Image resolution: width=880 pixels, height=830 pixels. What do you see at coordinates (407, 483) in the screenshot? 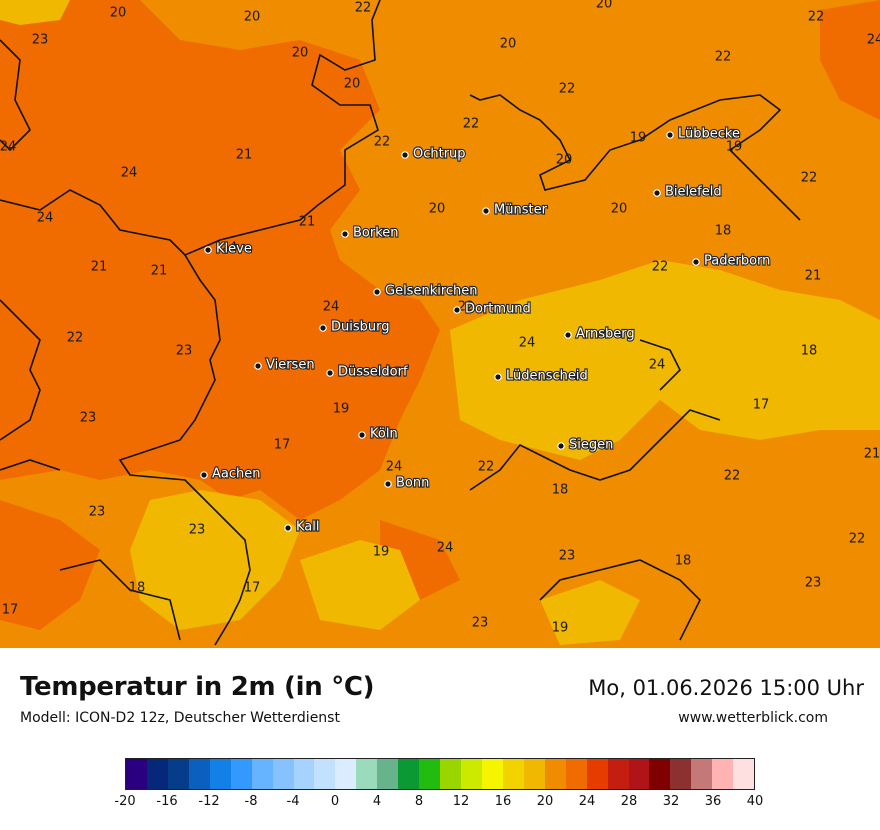
I see `city-marker: Bonn` at bounding box center [407, 483].